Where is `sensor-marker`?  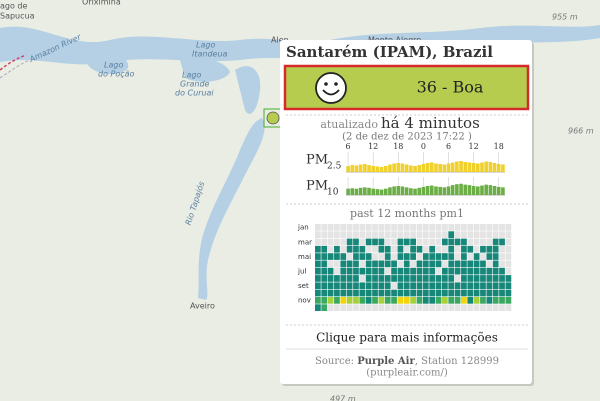
sensor-marker is located at coordinates (273, 118).